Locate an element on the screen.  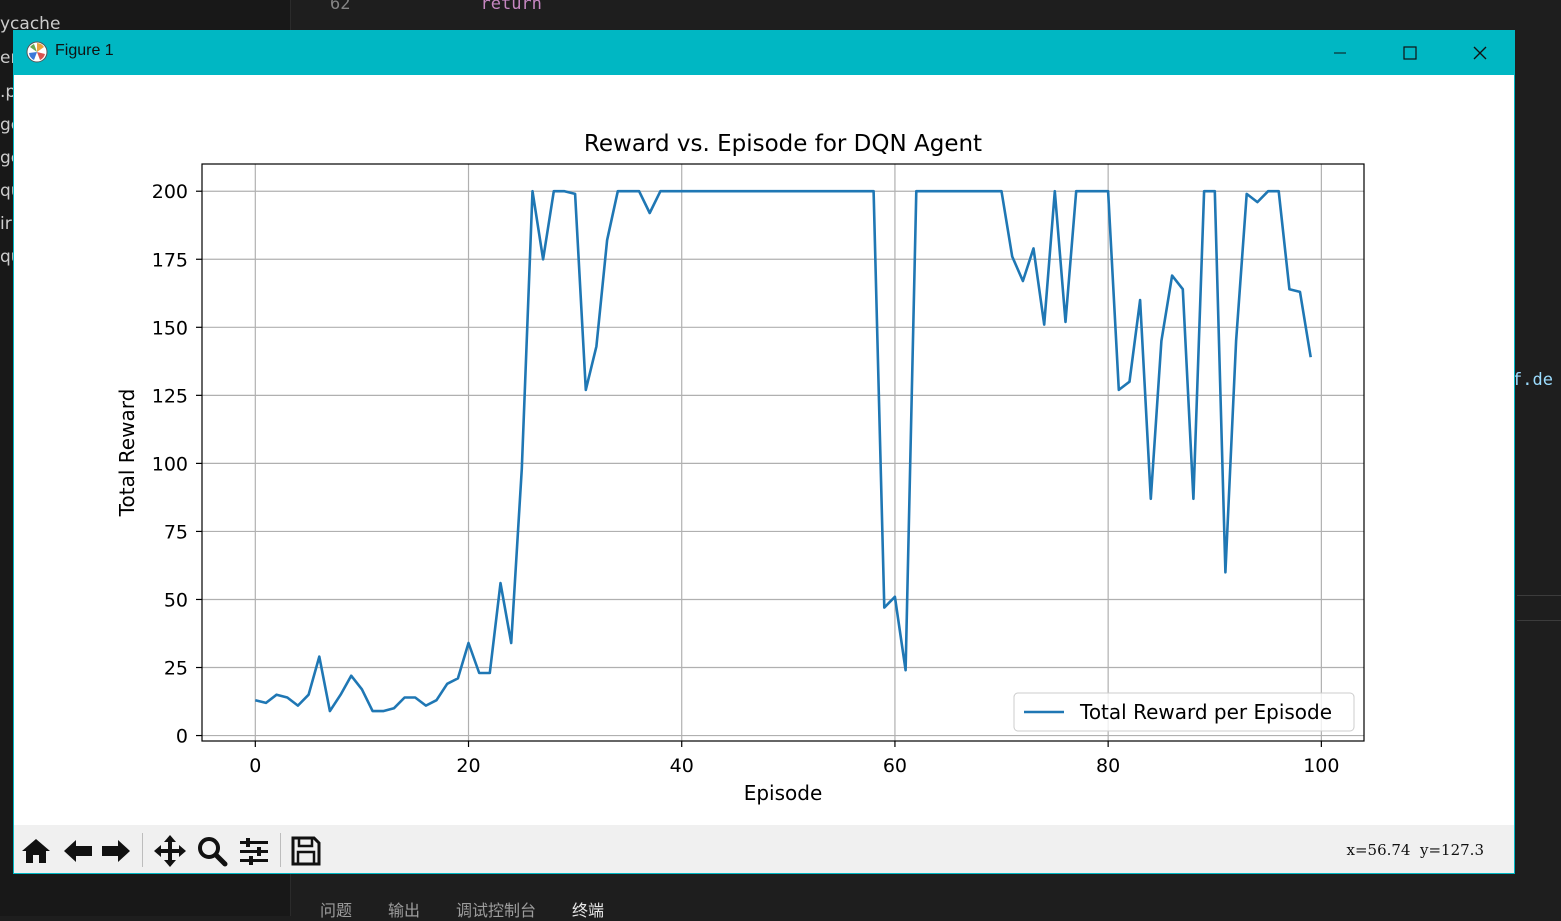
code-line: 62 return is located at coordinates (436, 7).